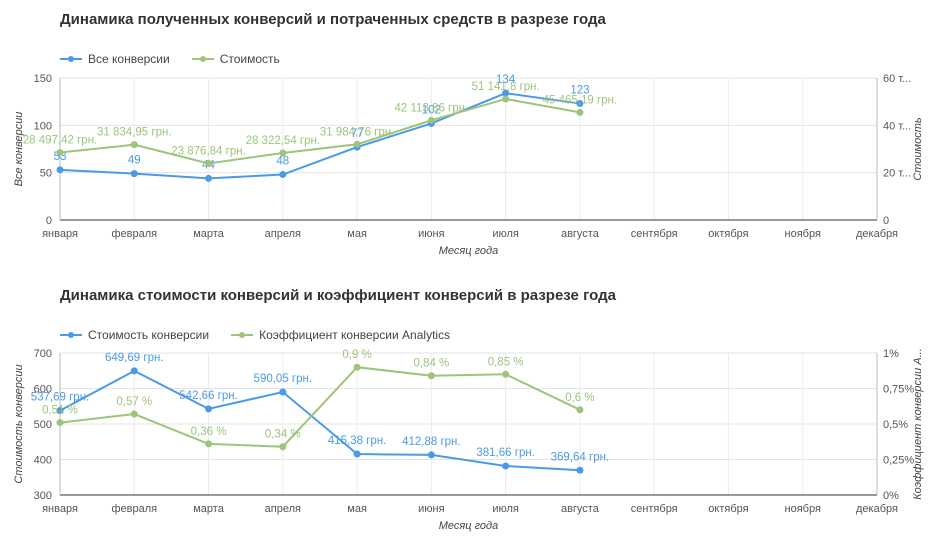 The image size is (947, 544). Describe the element at coordinates (898, 390) in the screenshot. I see `y-tick-right-label: 0,75%` at that location.